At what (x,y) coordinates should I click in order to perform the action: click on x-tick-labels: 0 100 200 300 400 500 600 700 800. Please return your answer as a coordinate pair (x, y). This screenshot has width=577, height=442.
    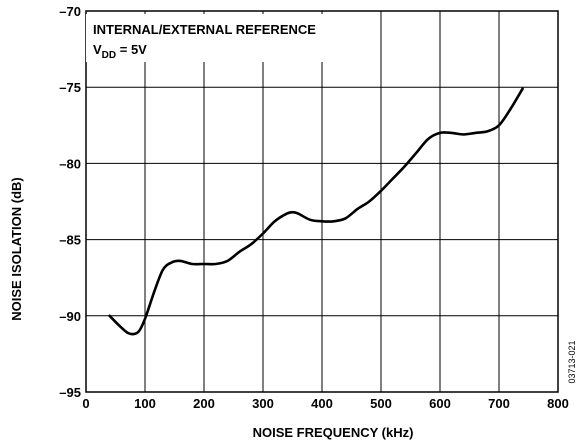
    Looking at the image, I should click on (325, 403).